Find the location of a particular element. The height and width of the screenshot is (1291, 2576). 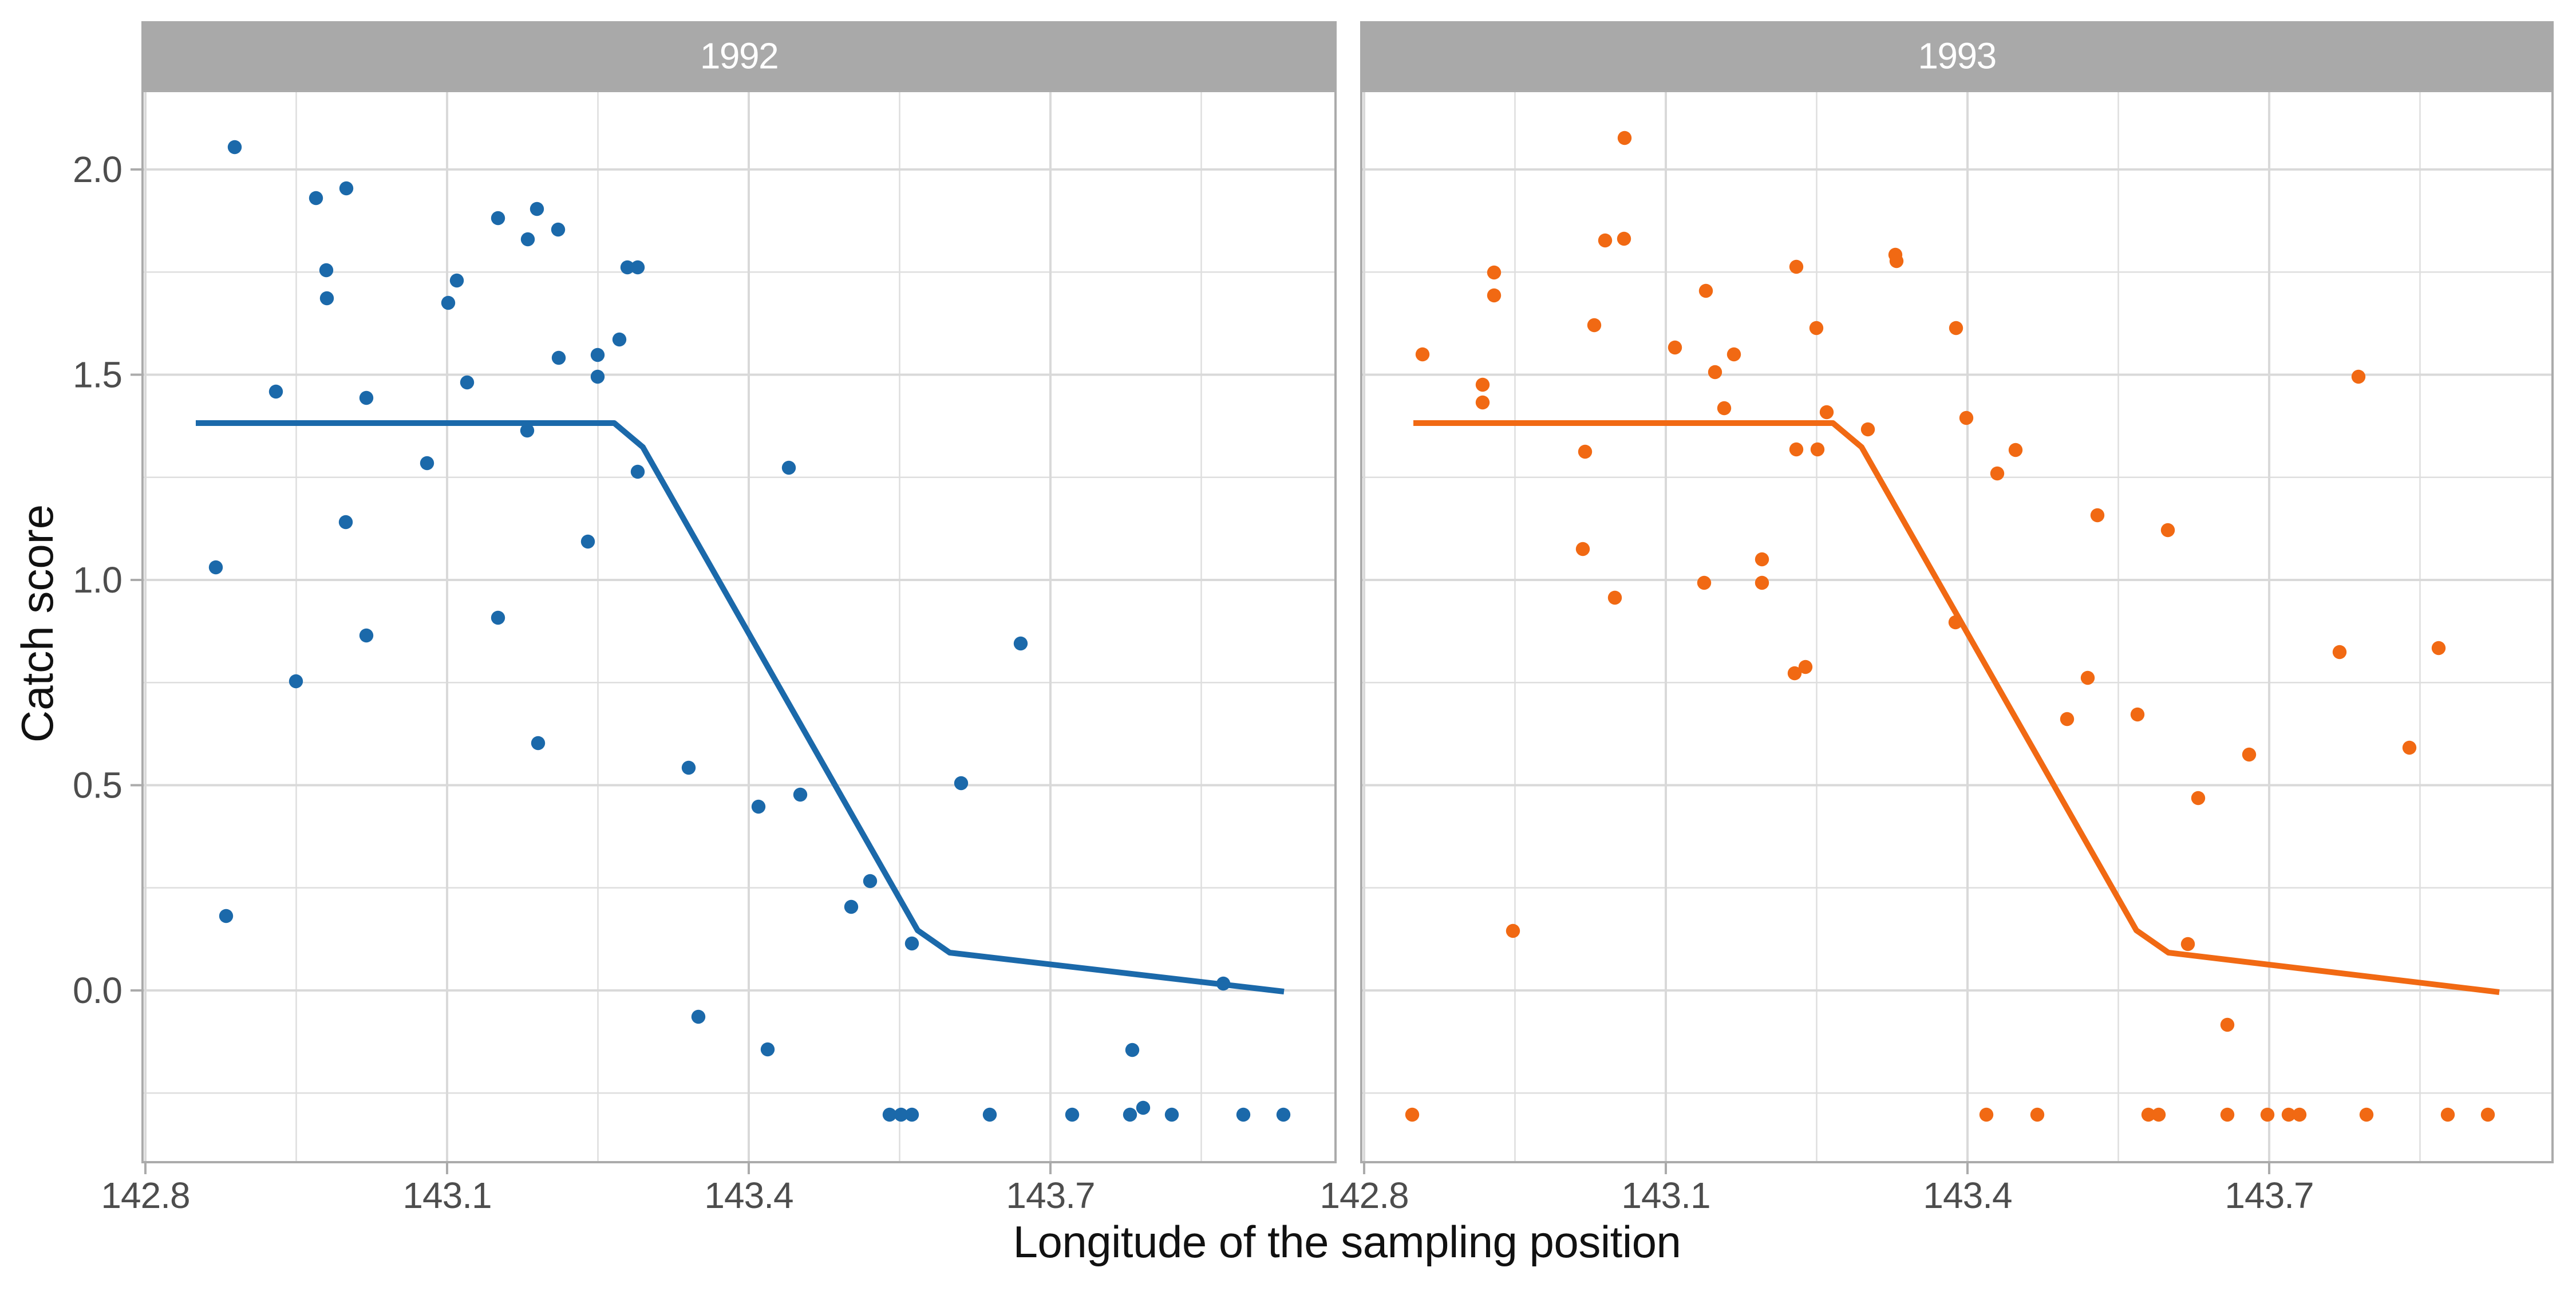

svg-text: 1992 is located at coordinates (739, 56).